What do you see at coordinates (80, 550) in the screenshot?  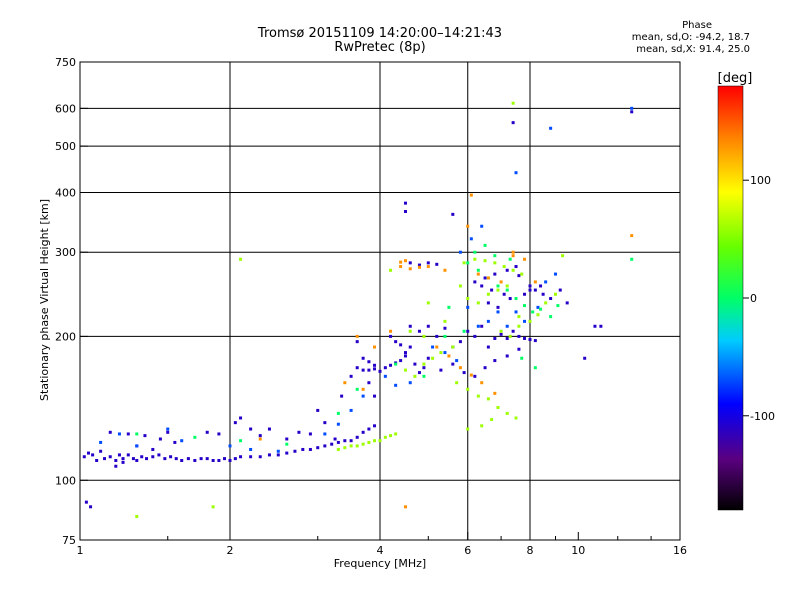 I see `x-tick-label: 1` at bounding box center [80, 550].